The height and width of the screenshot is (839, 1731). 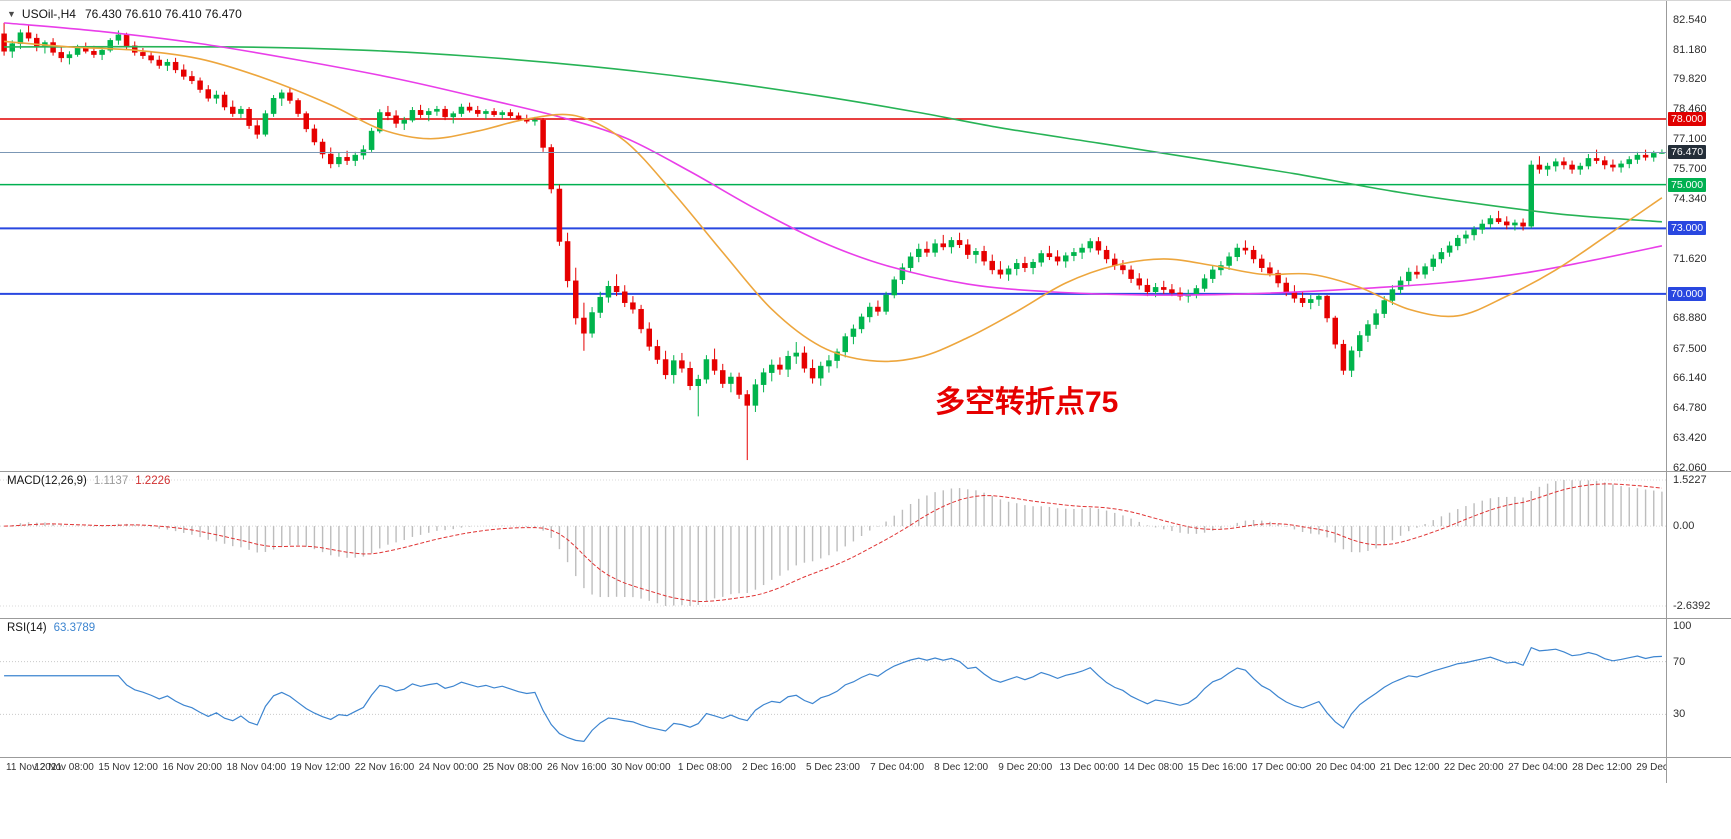 I want to click on time-label: 24 Nov 00:00, so click(x=448, y=767).